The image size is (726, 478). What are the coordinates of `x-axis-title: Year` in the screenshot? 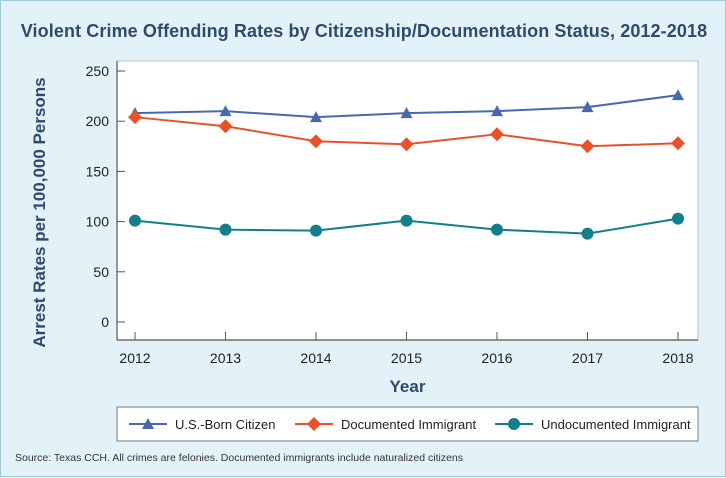 It's located at (408, 386).